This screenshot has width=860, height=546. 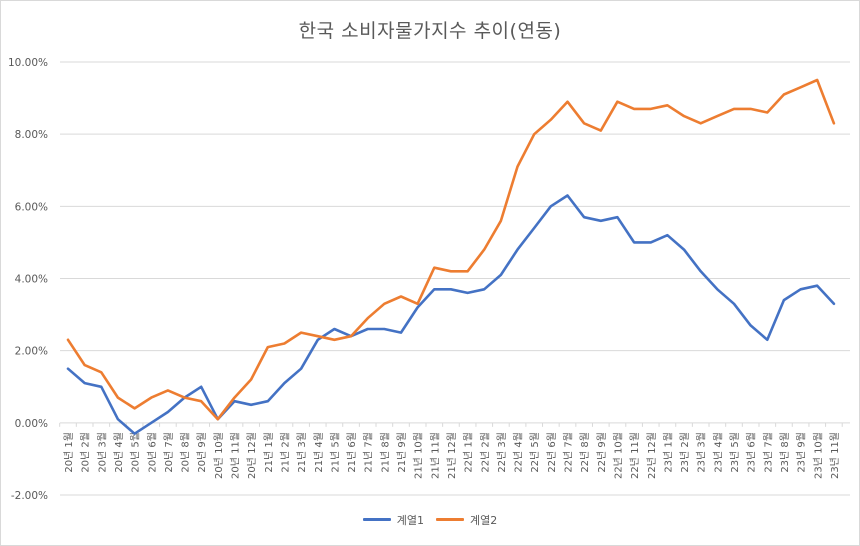 What do you see at coordinates (569, 452) in the screenshot?
I see `x-tick-label: 22년 7월` at bounding box center [569, 452].